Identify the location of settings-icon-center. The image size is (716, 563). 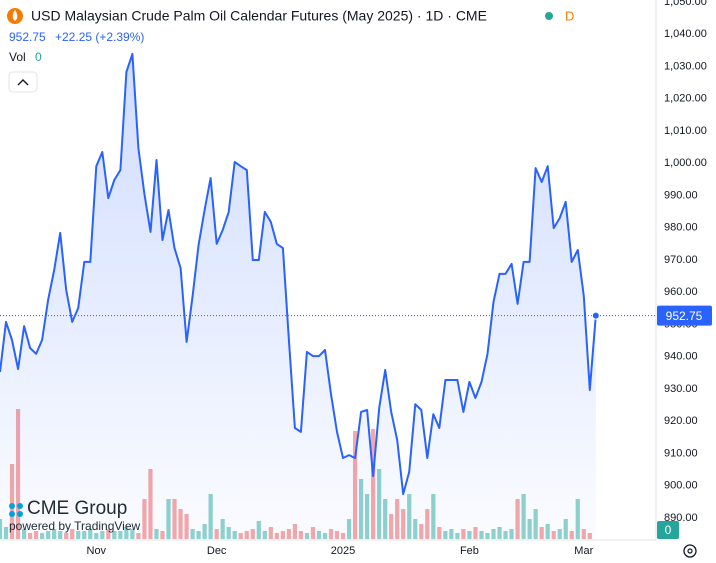
(690, 551).